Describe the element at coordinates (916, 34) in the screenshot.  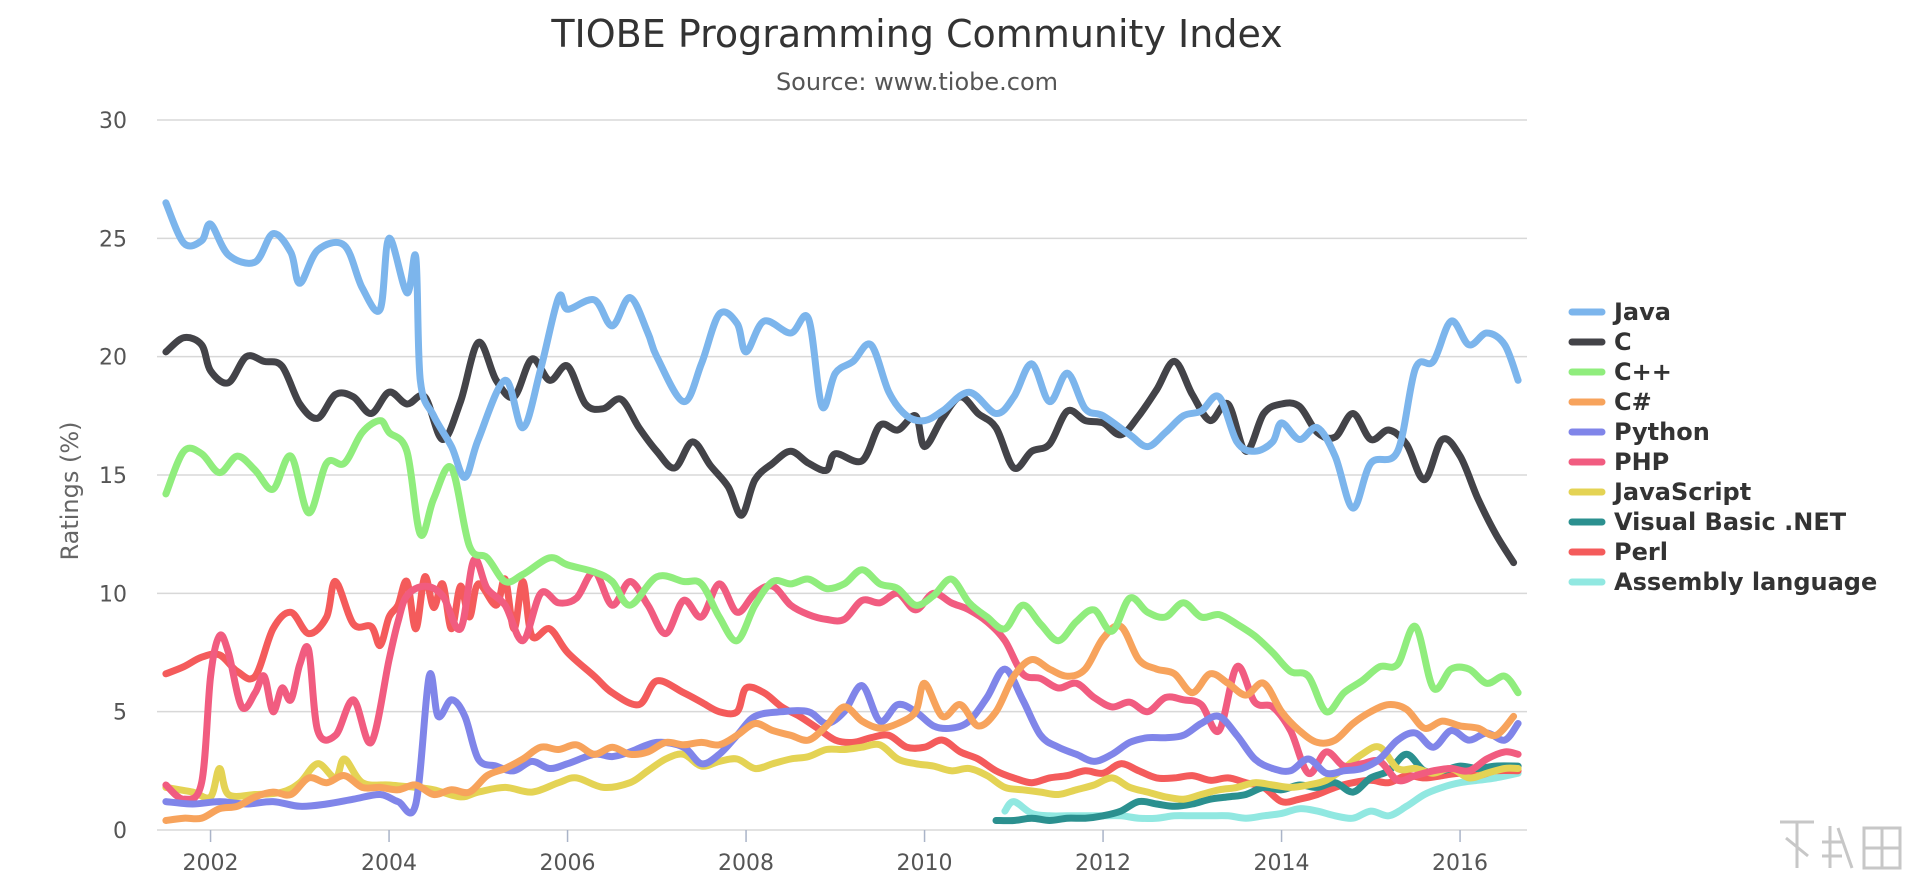
I see `chart-title: TIOBE Programming Community Index` at that location.